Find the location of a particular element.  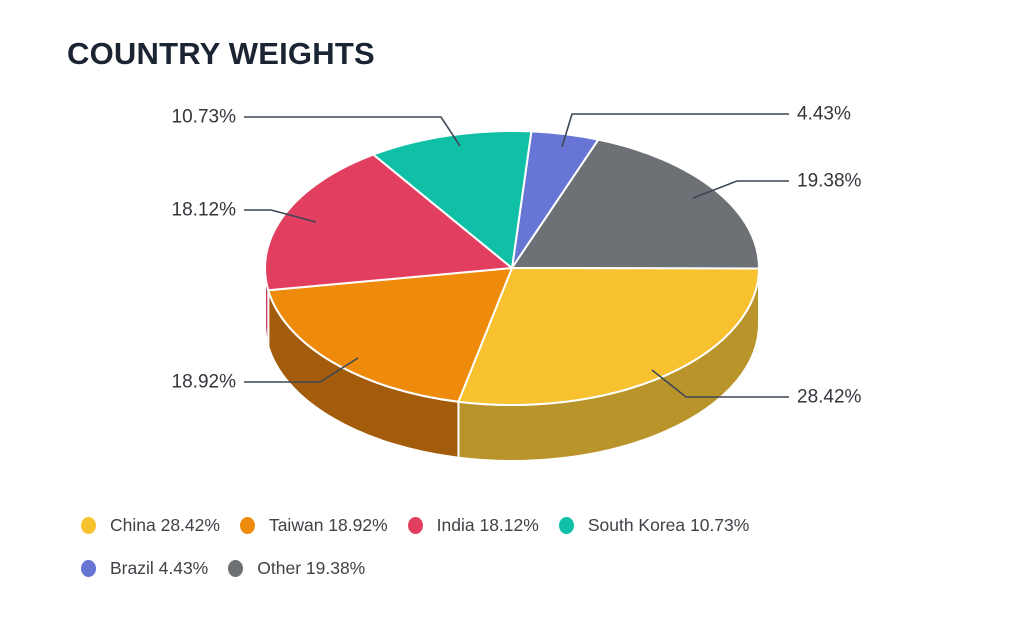

leader-line-india is located at coordinates (280, 216).